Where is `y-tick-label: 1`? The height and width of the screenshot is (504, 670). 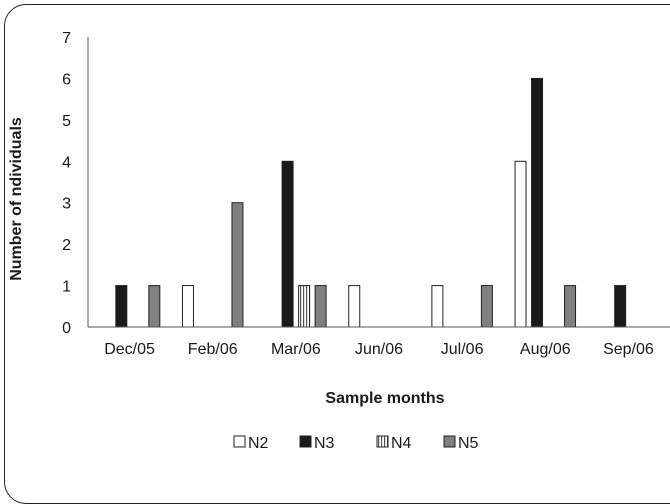
y-tick-label: 1 is located at coordinates (66, 287).